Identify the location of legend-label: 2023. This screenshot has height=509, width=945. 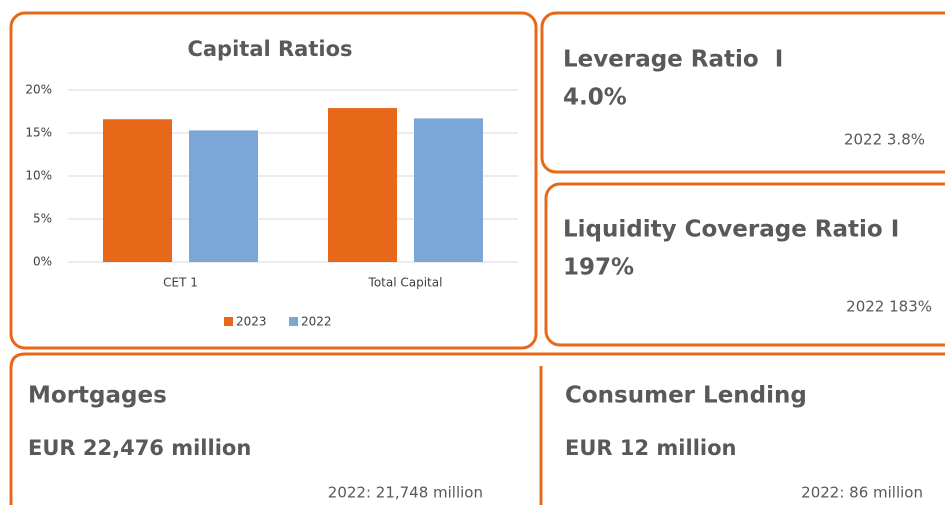
(251, 322).